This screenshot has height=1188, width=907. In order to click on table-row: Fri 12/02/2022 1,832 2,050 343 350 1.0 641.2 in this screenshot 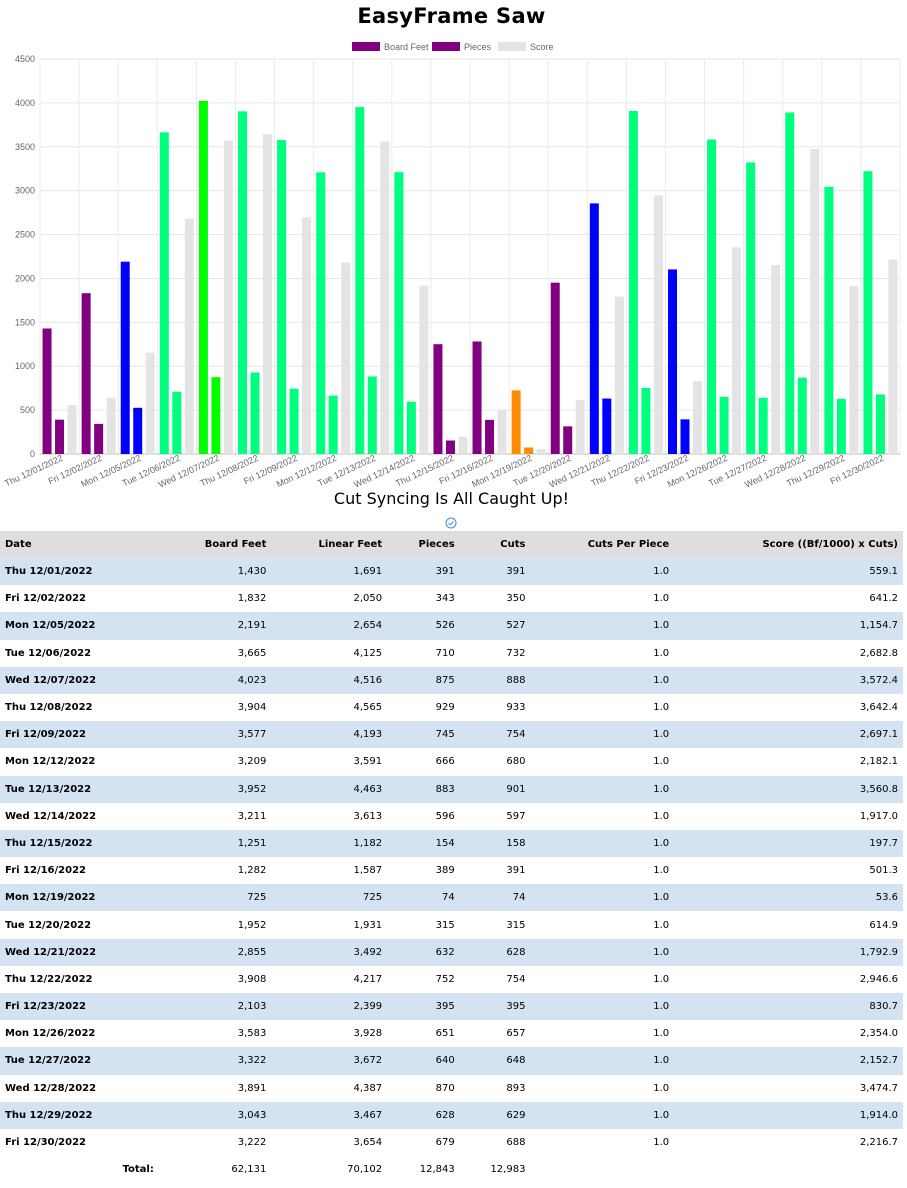, I will do `click(451, 599)`.